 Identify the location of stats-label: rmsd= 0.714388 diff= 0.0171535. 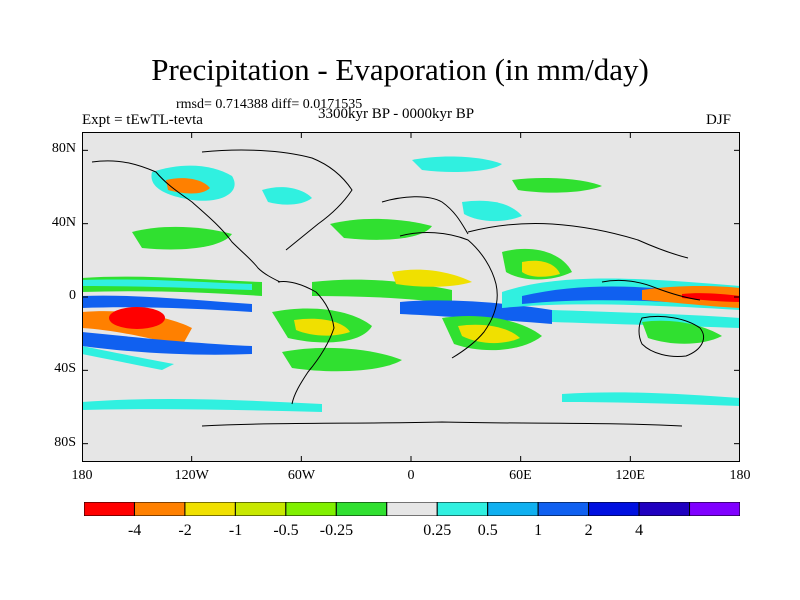
(269, 104).